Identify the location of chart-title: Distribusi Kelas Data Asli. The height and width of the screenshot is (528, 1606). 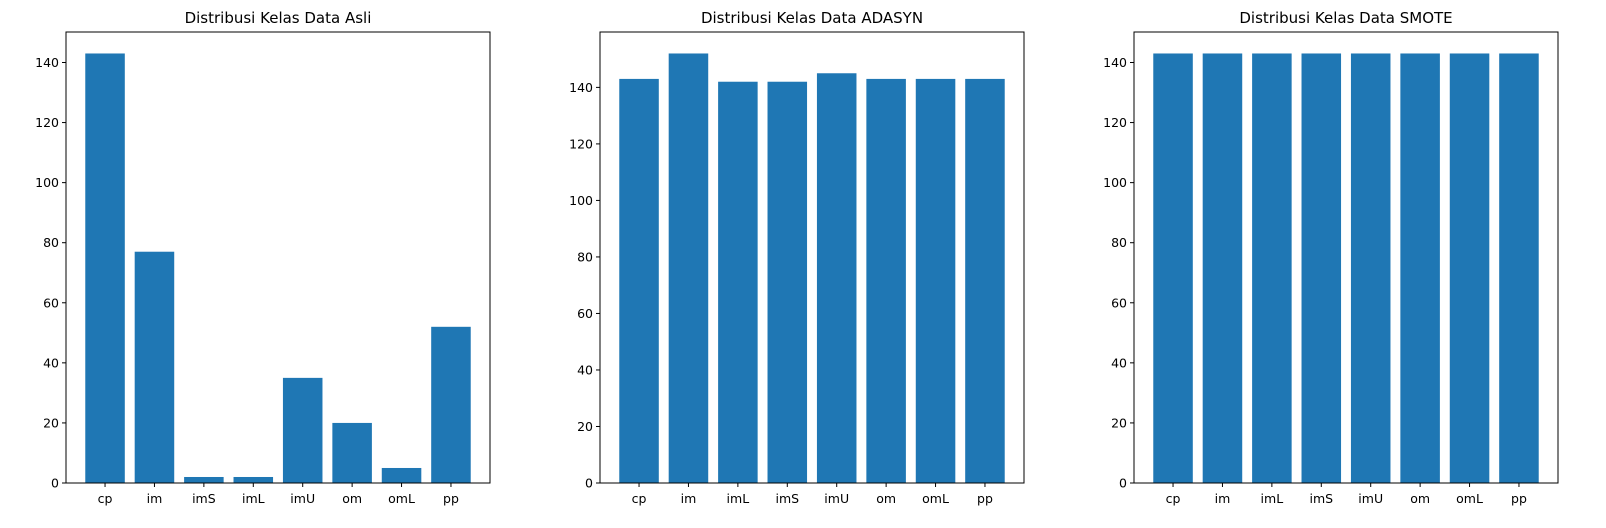
(278, 18).